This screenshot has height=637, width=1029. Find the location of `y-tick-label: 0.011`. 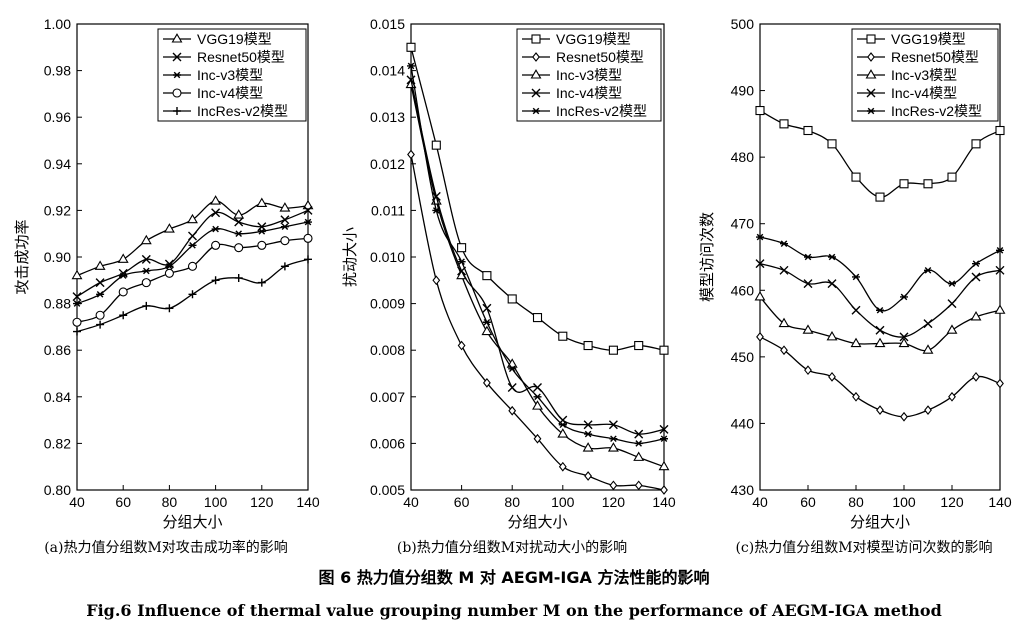

y-tick-label: 0.011 is located at coordinates (388, 210).